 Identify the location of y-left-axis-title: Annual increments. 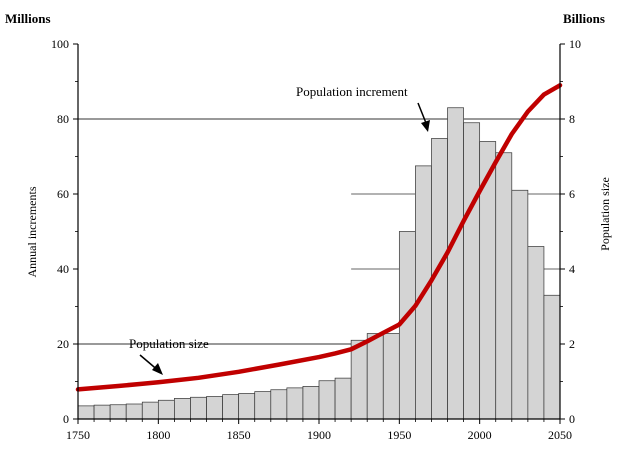
(32, 231).